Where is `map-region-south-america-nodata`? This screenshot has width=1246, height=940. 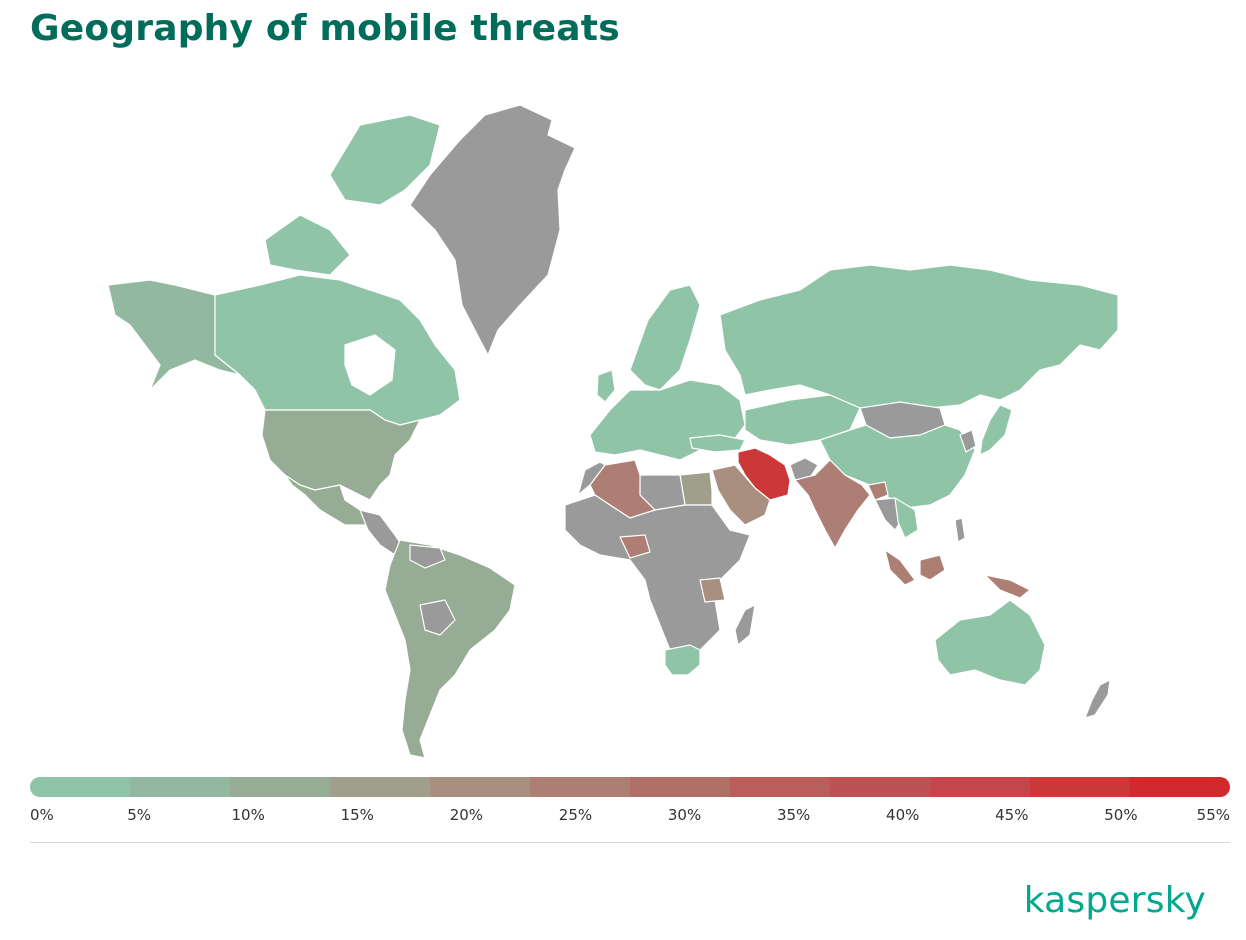 map-region-south-america-nodata is located at coordinates (427, 556).